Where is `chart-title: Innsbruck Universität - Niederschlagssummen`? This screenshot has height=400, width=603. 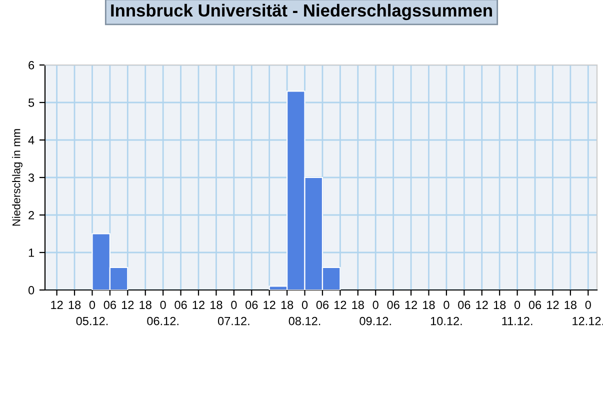 chart-title: Innsbruck Universität - Niederschlagssummen is located at coordinates (301, 12).